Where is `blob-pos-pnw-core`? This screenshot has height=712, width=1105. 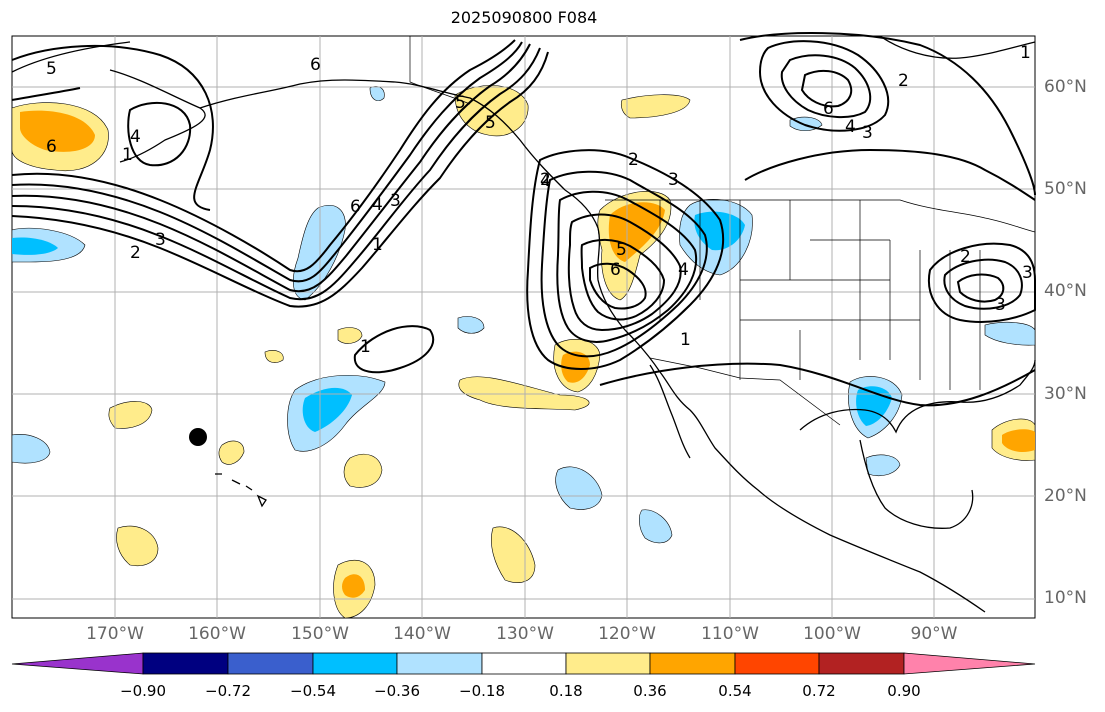
blob-pos-pnw-core is located at coordinates (636, 232).